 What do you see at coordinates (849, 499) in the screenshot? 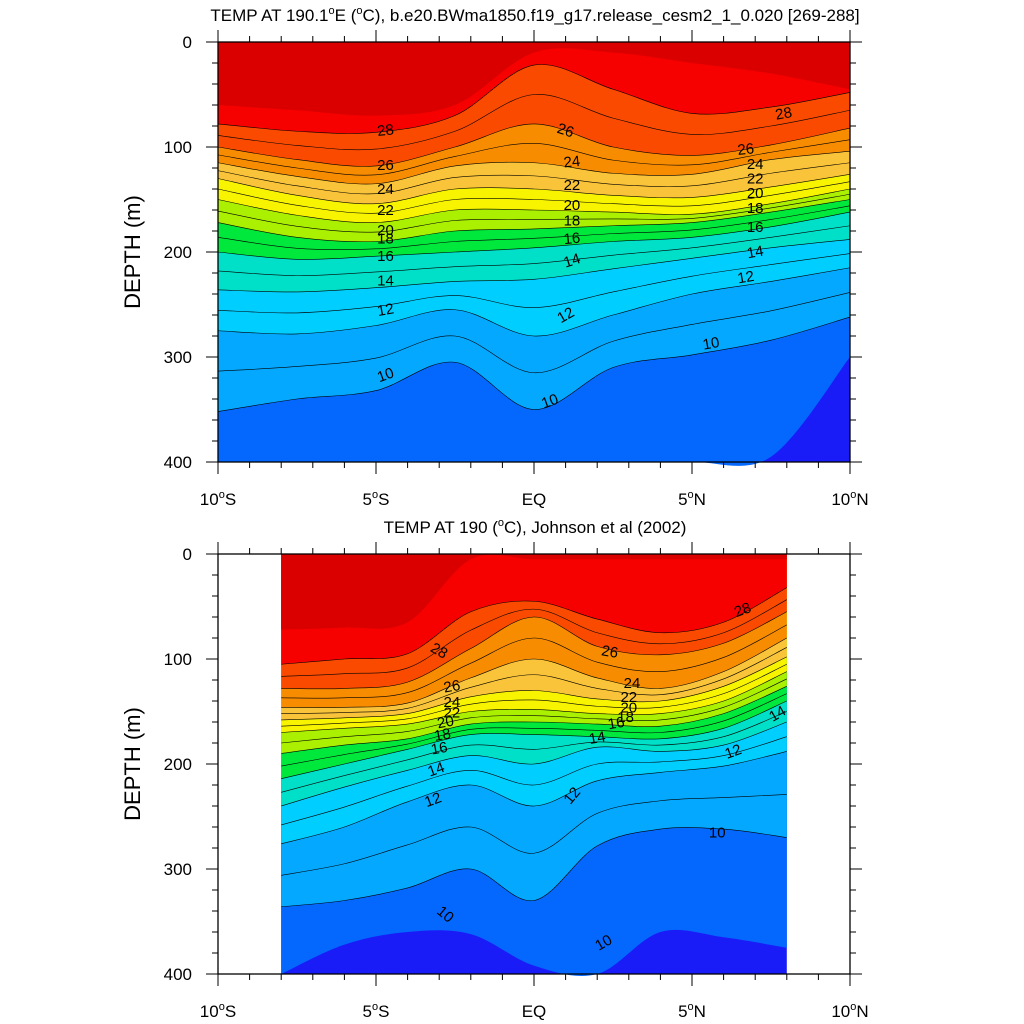
I see `x-tick-label: 10oN` at bounding box center [849, 499].